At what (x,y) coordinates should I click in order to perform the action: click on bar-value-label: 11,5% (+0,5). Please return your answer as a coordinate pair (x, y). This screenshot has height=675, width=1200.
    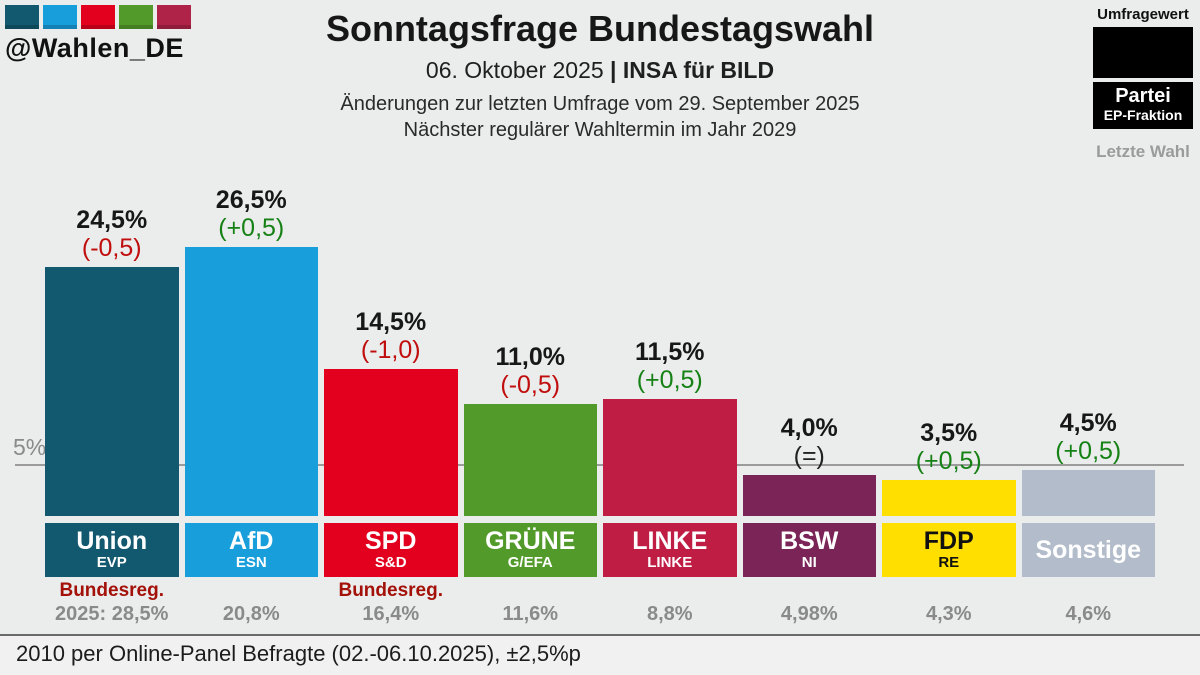
    Looking at the image, I should click on (670, 366).